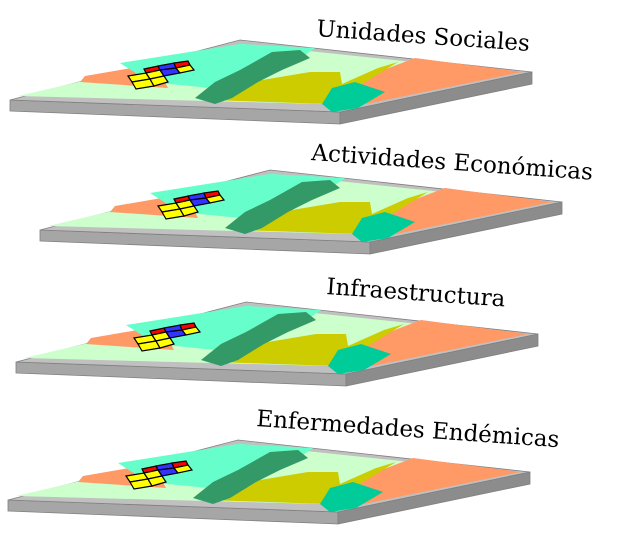  I want to click on layer-title-4: Enfermedades Endémicas, so click(408, 429).